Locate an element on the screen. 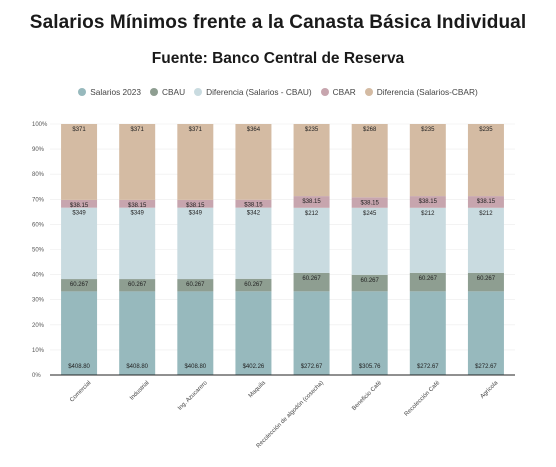 The width and height of the screenshot is (556, 467). legend-item: Diferencia (Salarios - CBAU) is located at coordinates (253, 92).